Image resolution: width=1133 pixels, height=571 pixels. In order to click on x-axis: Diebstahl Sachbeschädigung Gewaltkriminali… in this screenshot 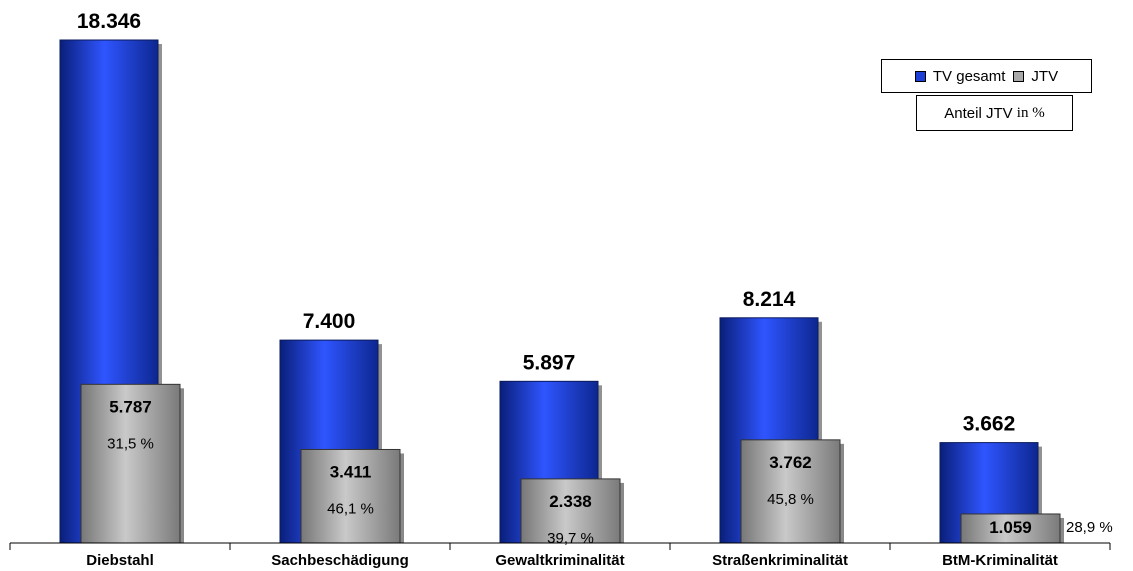, I will do `click(560, 555)`.